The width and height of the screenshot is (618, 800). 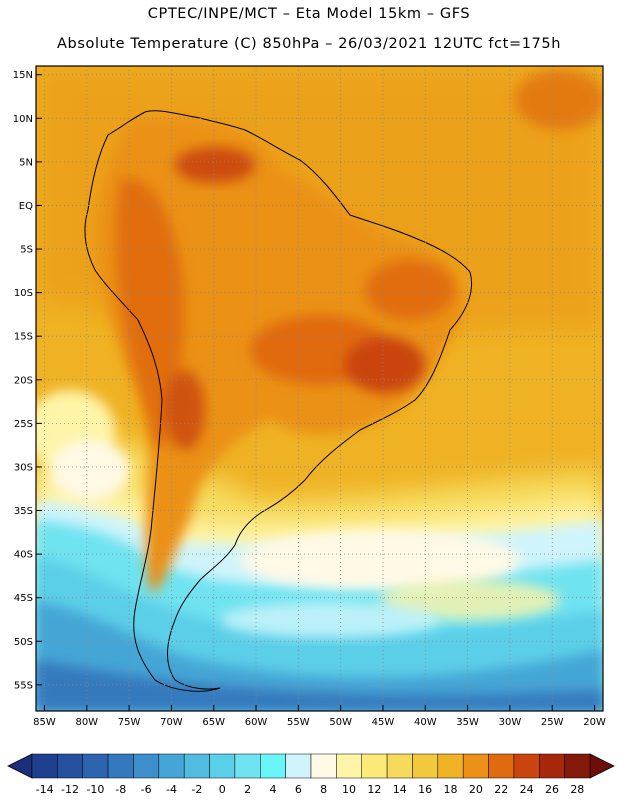 What do you see at coordinates (23, 511) in the screenshot?
I see `lat-label: 35S` at bounding box center [23, 511].